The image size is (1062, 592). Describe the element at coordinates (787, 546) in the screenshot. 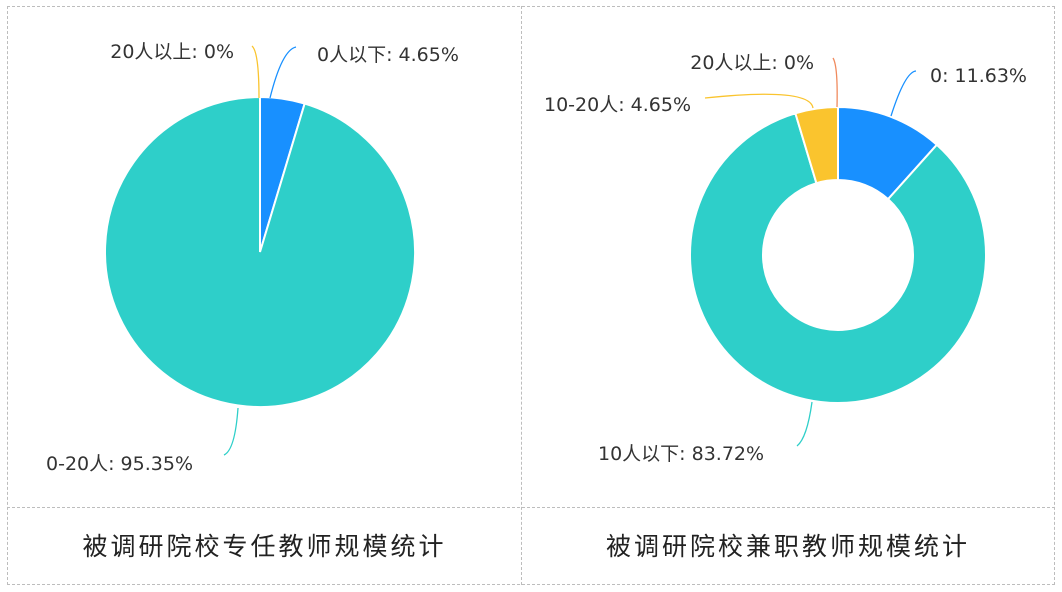

I see `right-chart-caption: 被调研院校兼职教师规模统计` at that location.